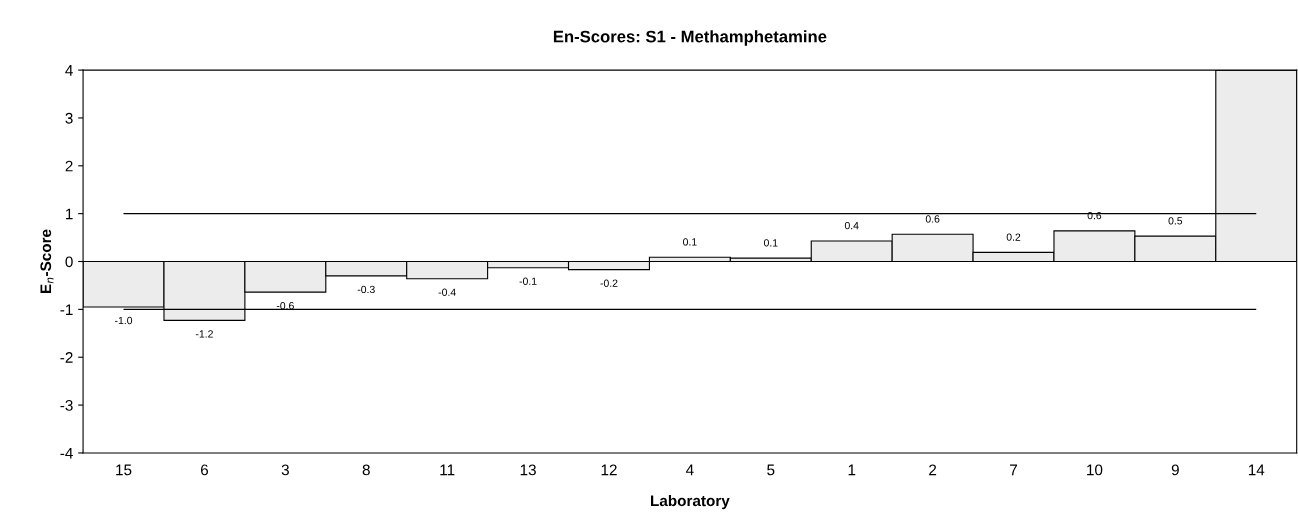 The image size is (1298, 531). Describe the element at coordinates (66, 309) in the screenshot. I see `y-tick-label: -1` at that location.